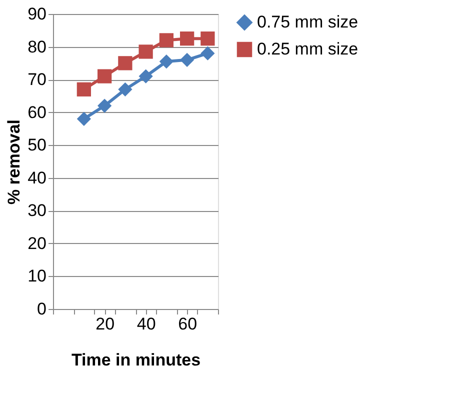  I want to click on y-tick-label: 40, so click(37, 178).